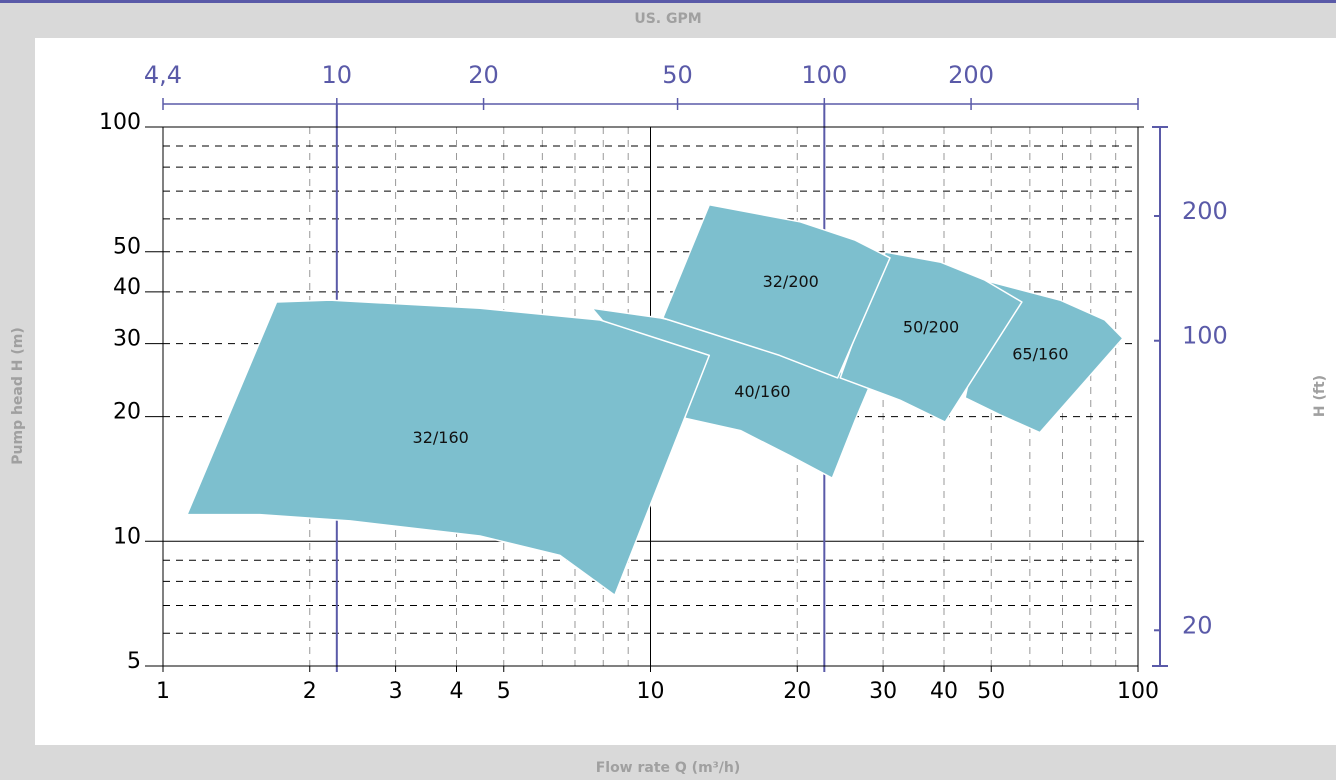 The image size is (1336, 780). I want to click on y-tick-label: 20, so click(127, 412).